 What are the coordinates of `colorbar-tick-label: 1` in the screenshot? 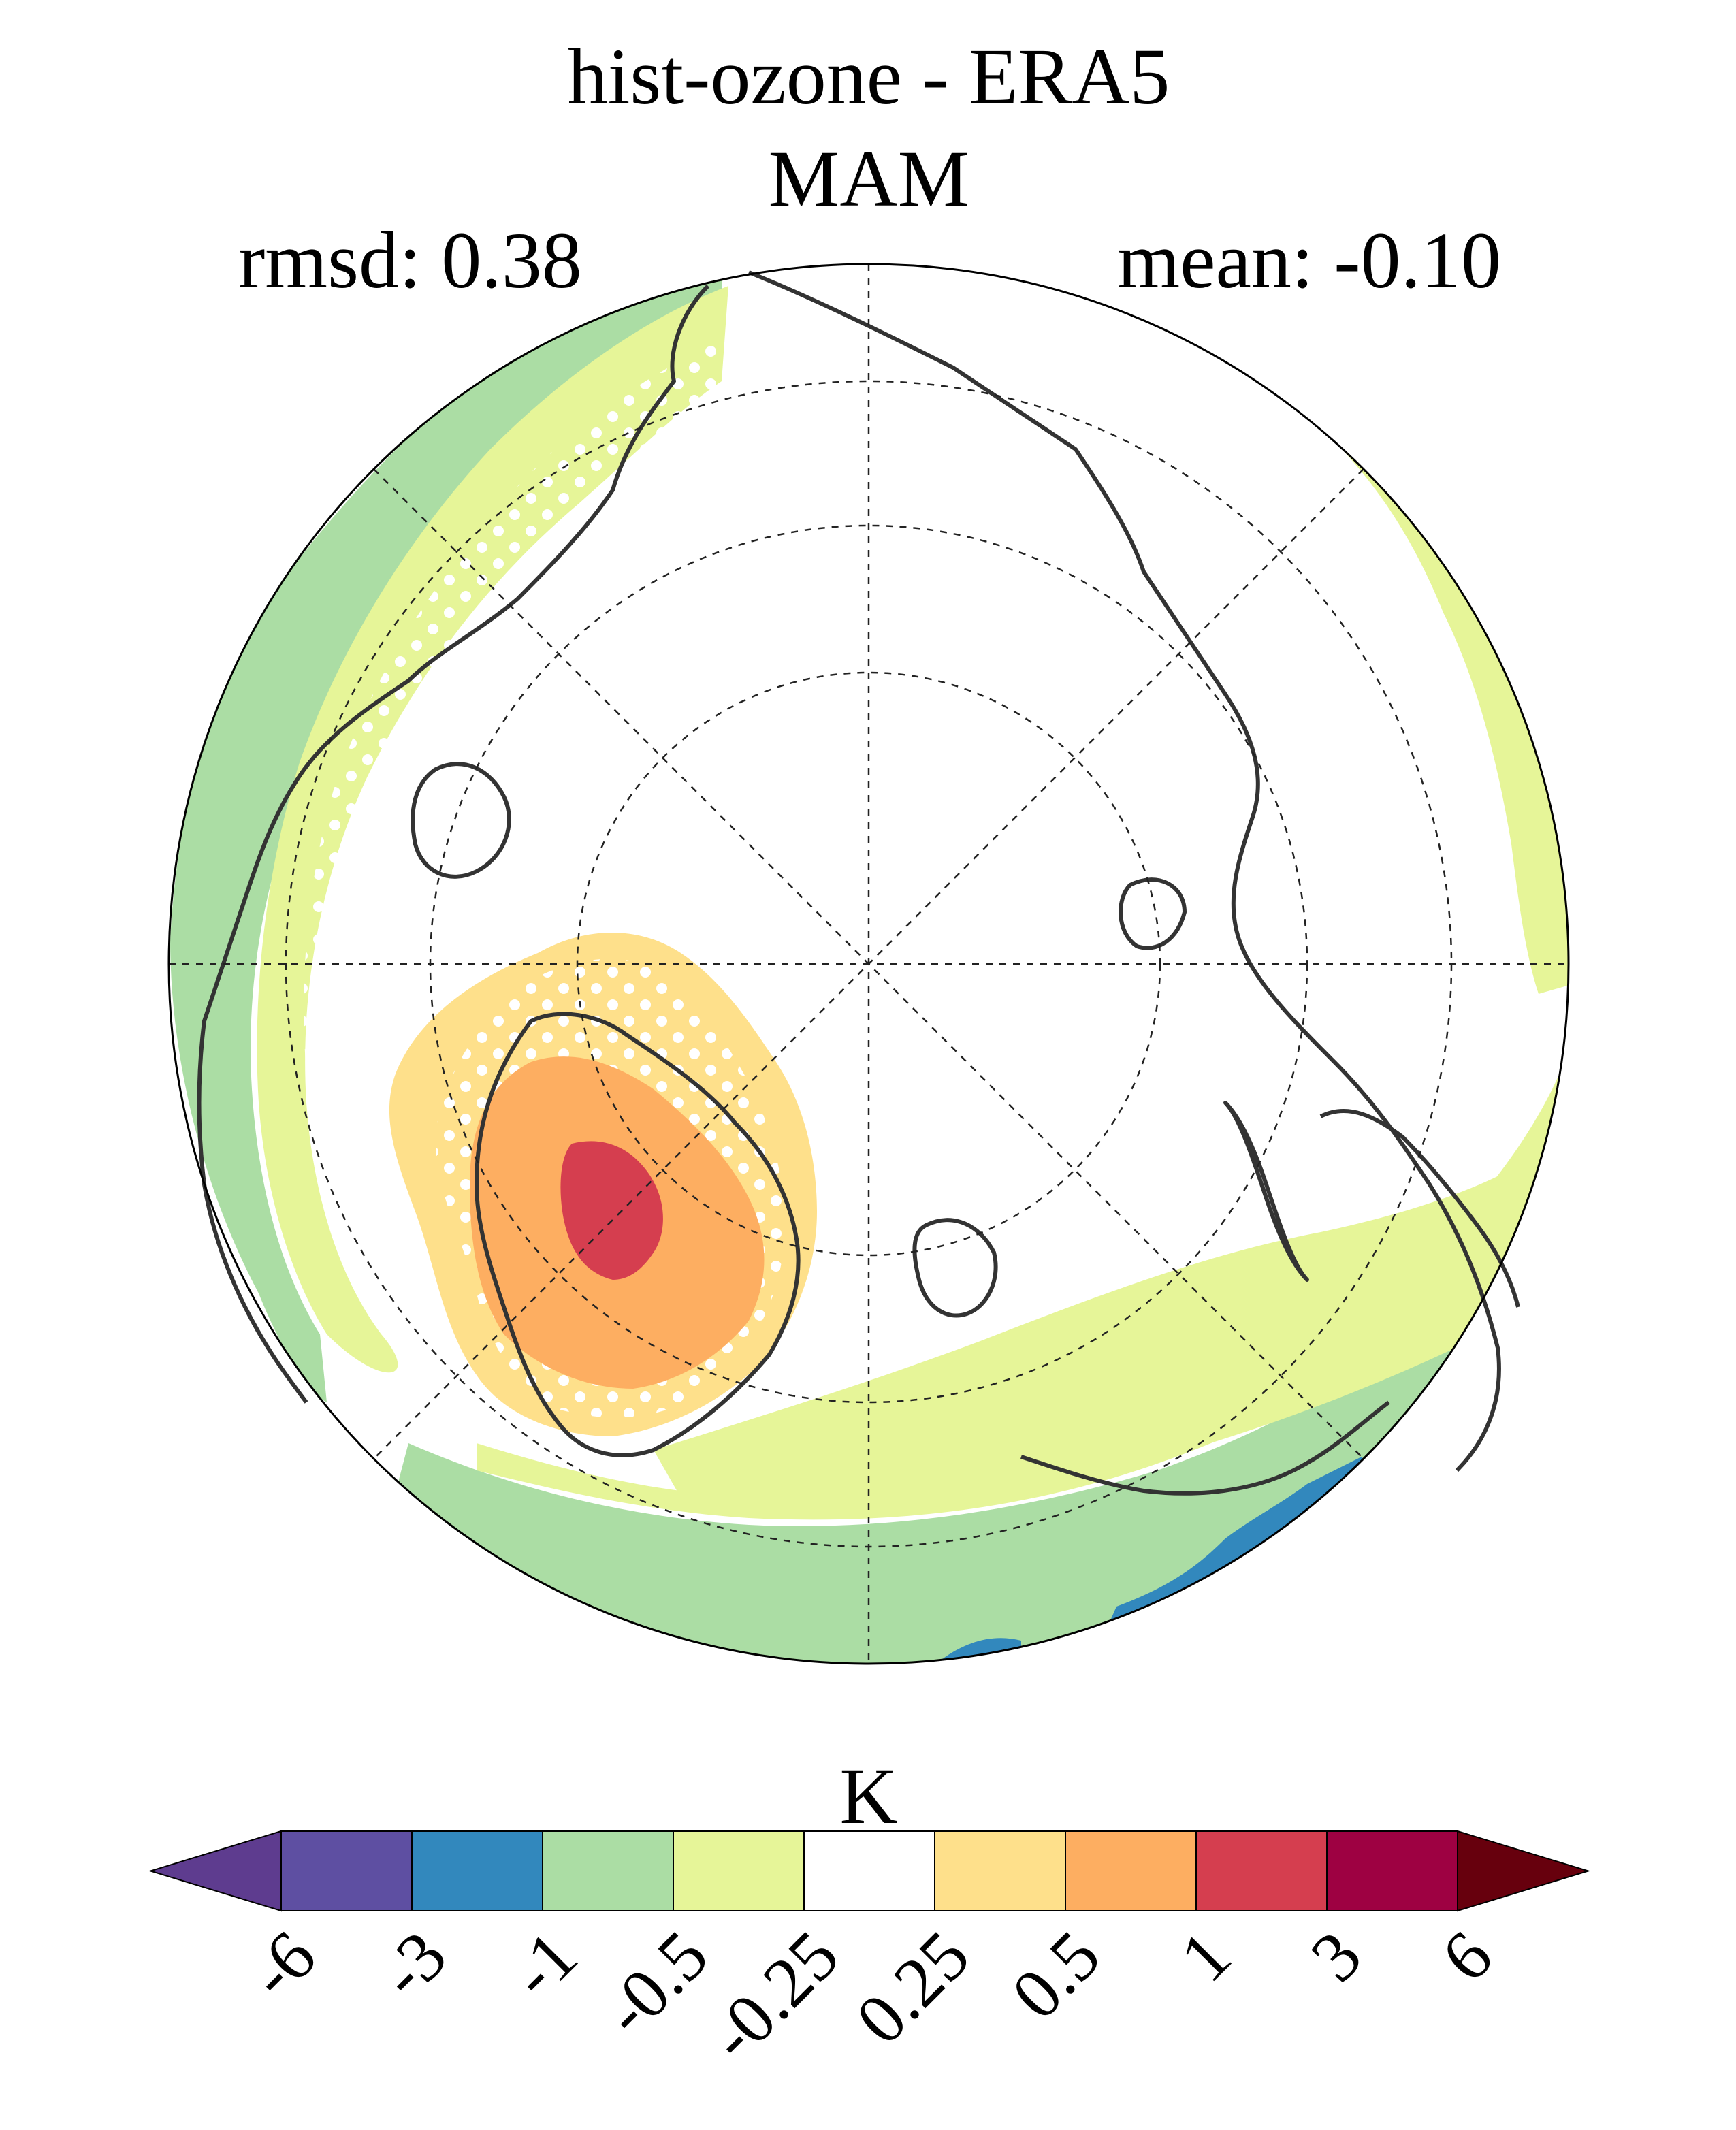 It's located at (1206, 1956).